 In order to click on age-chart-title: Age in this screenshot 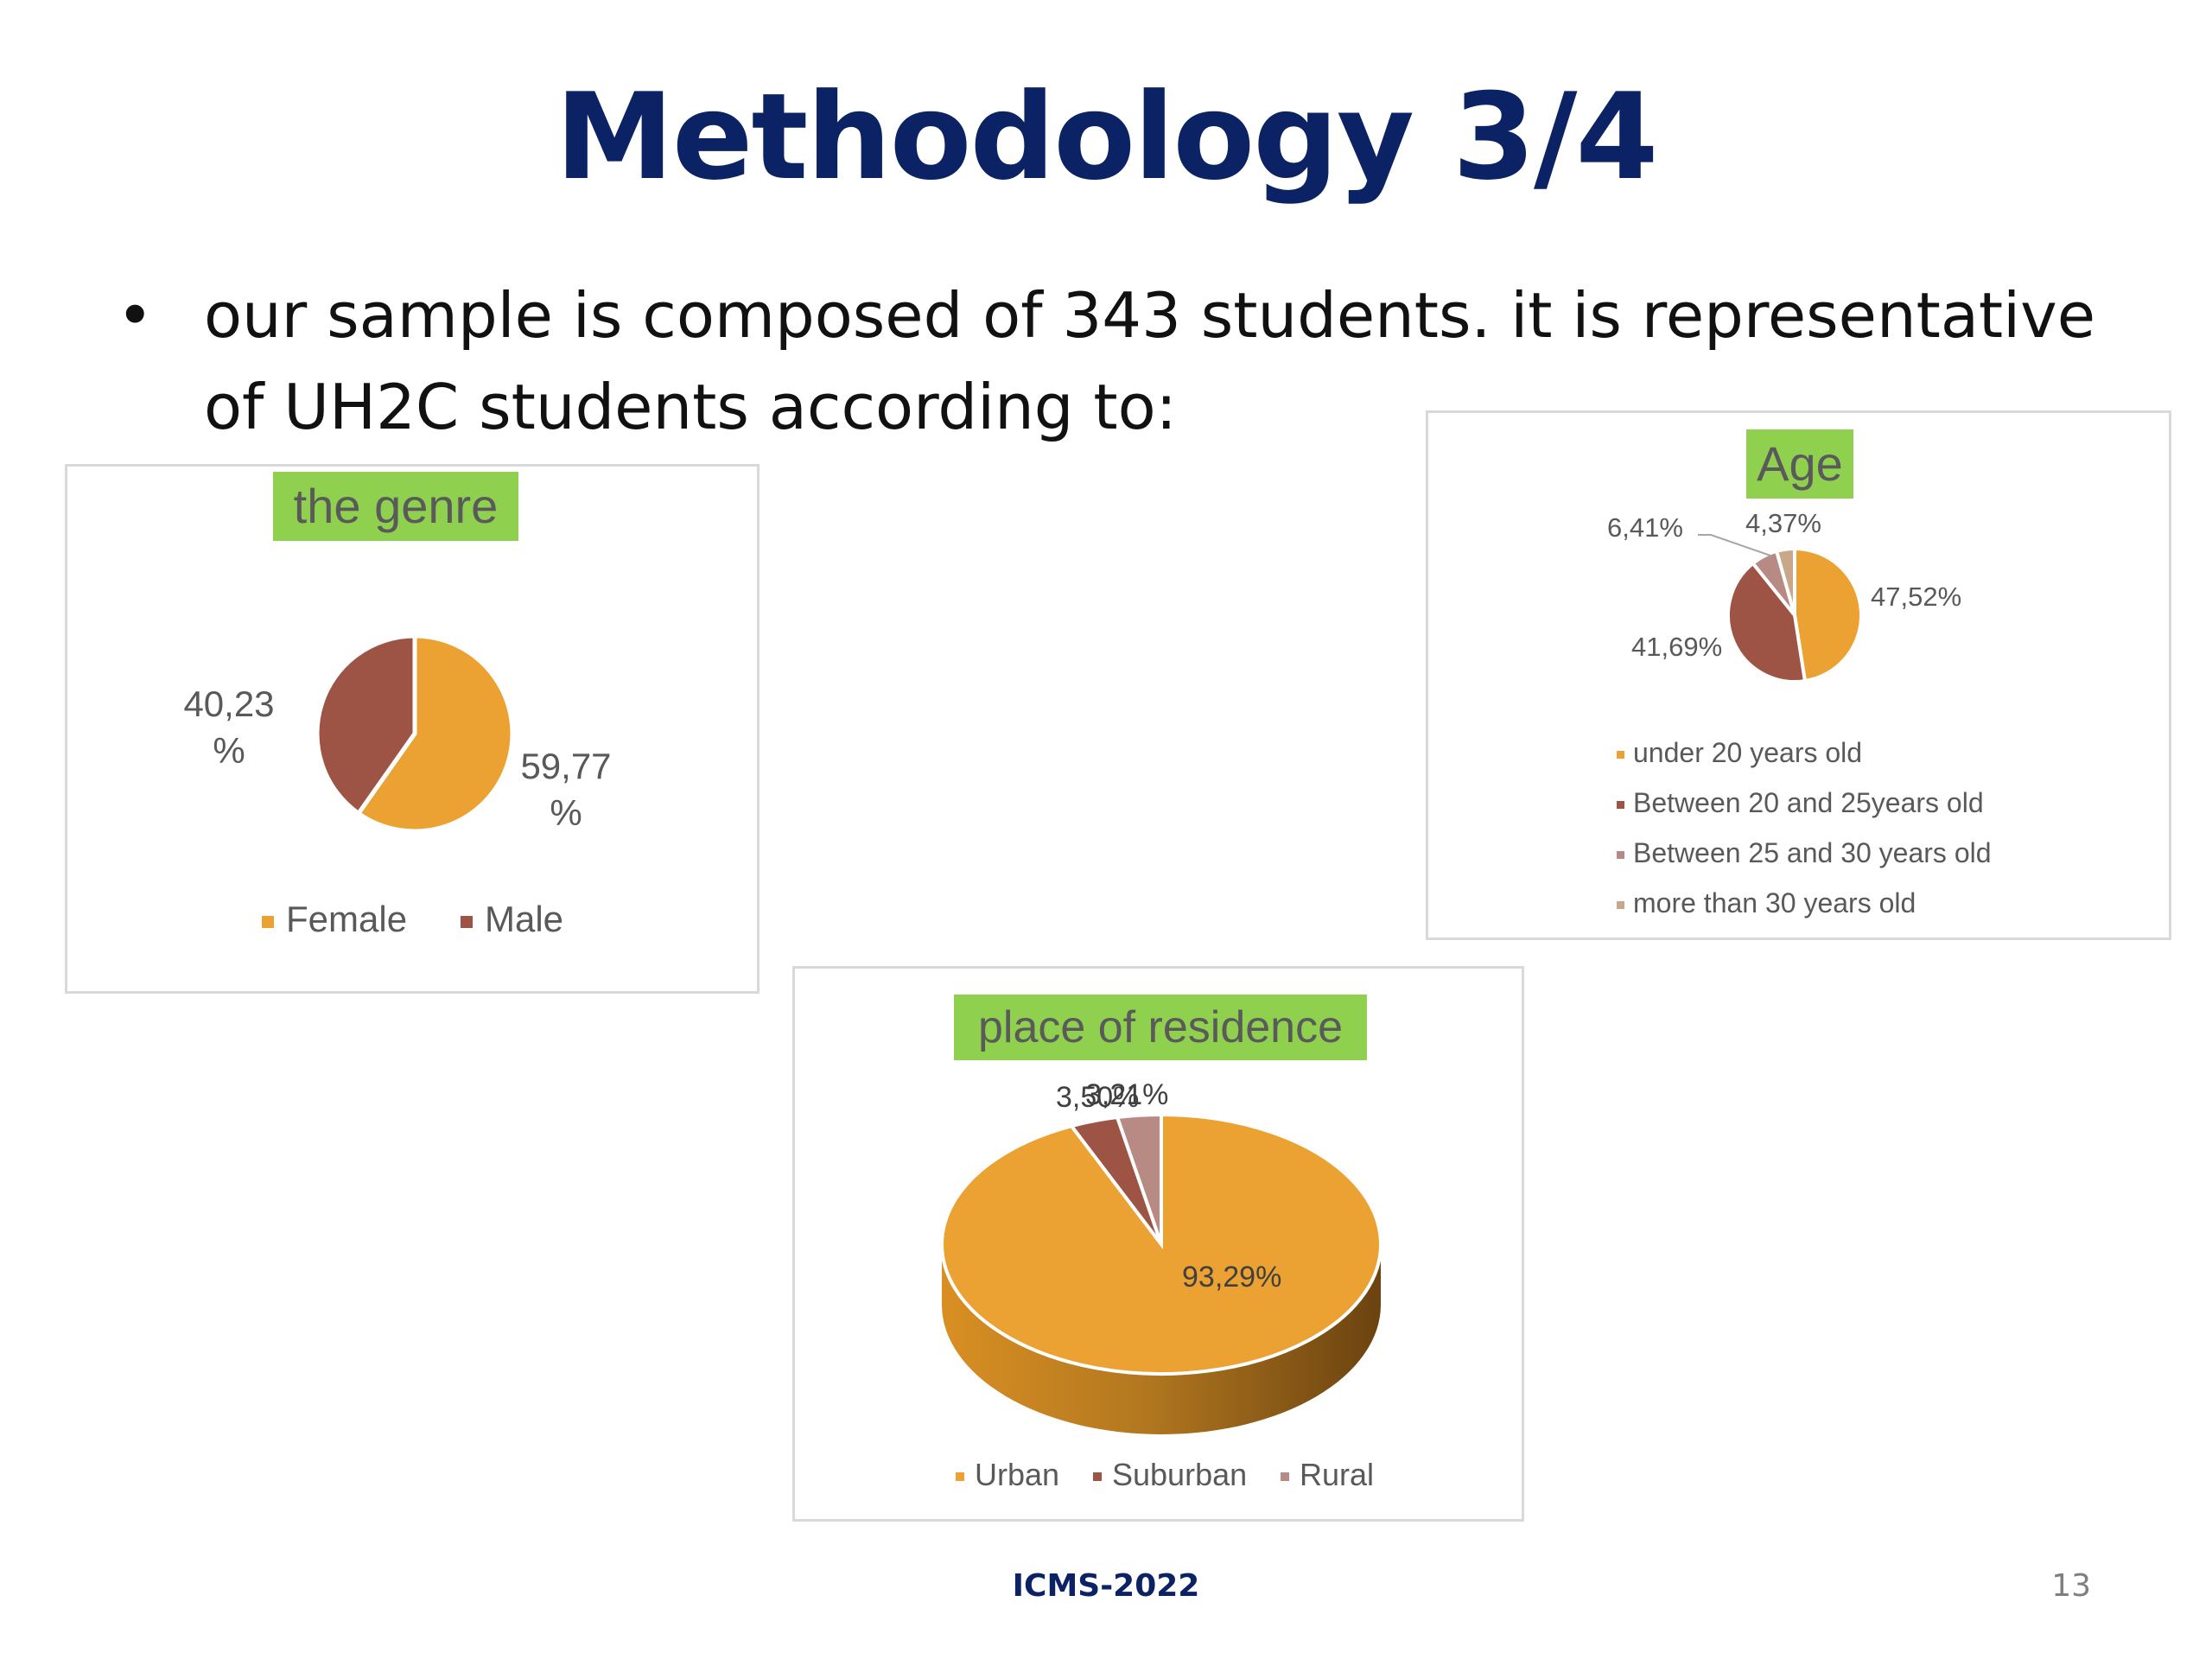, I will do `click(1800, 464)`.